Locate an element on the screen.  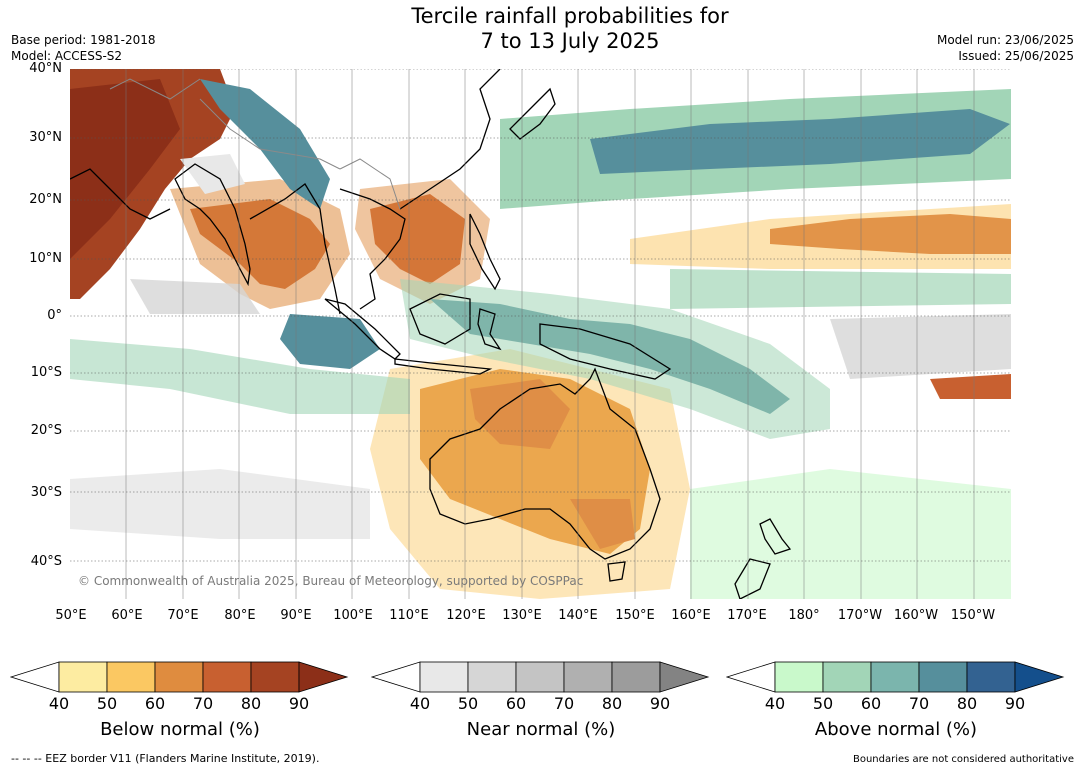
lon-label-110e: 110°E is located at coordinates (409, 615).